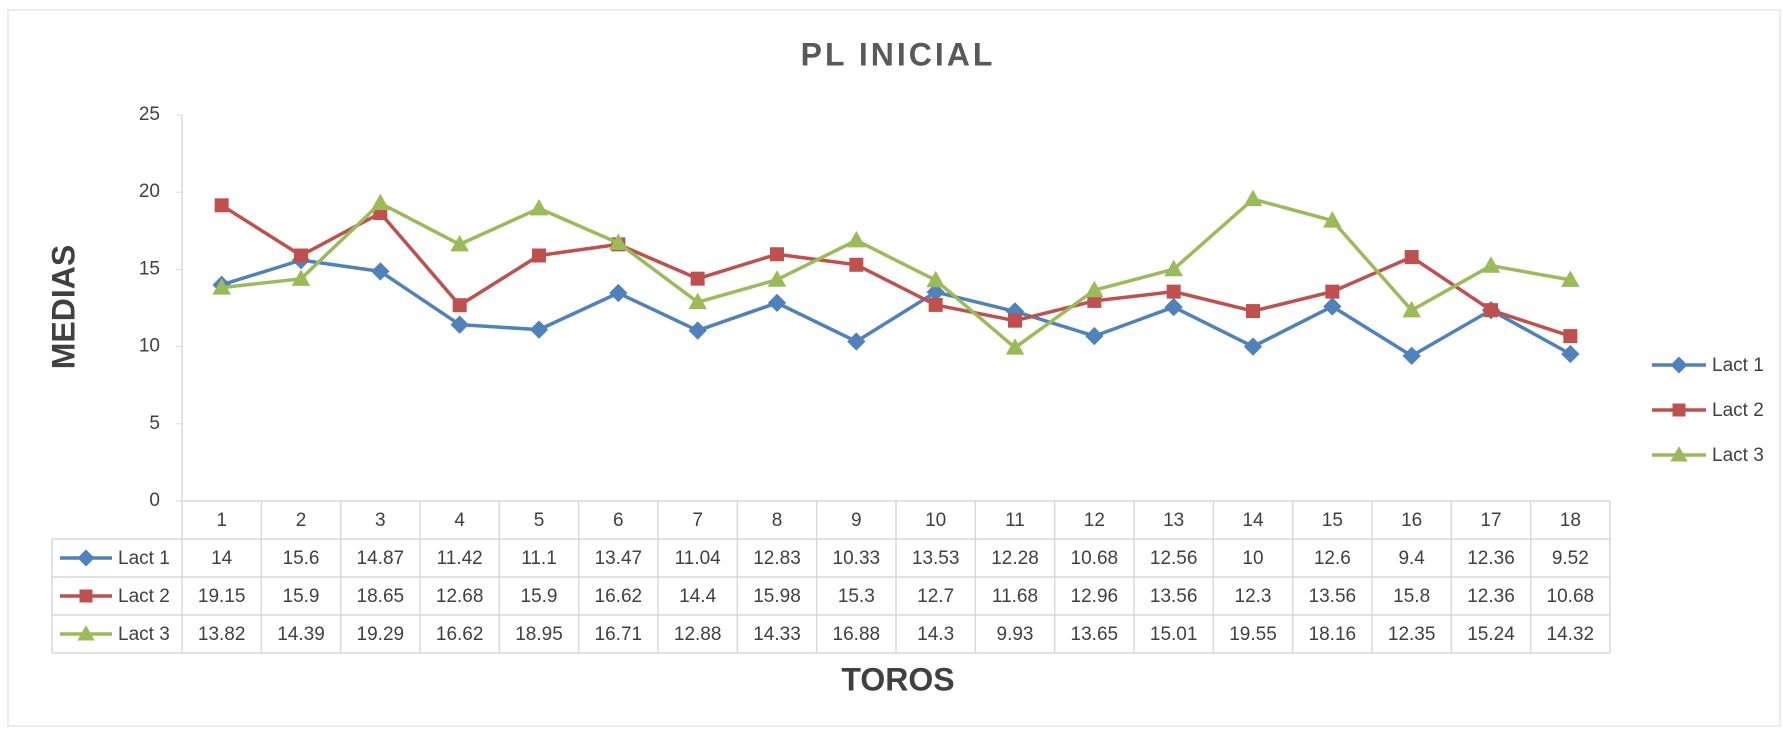  I want to click on table-cell: 12.3, so click(1253, 596).